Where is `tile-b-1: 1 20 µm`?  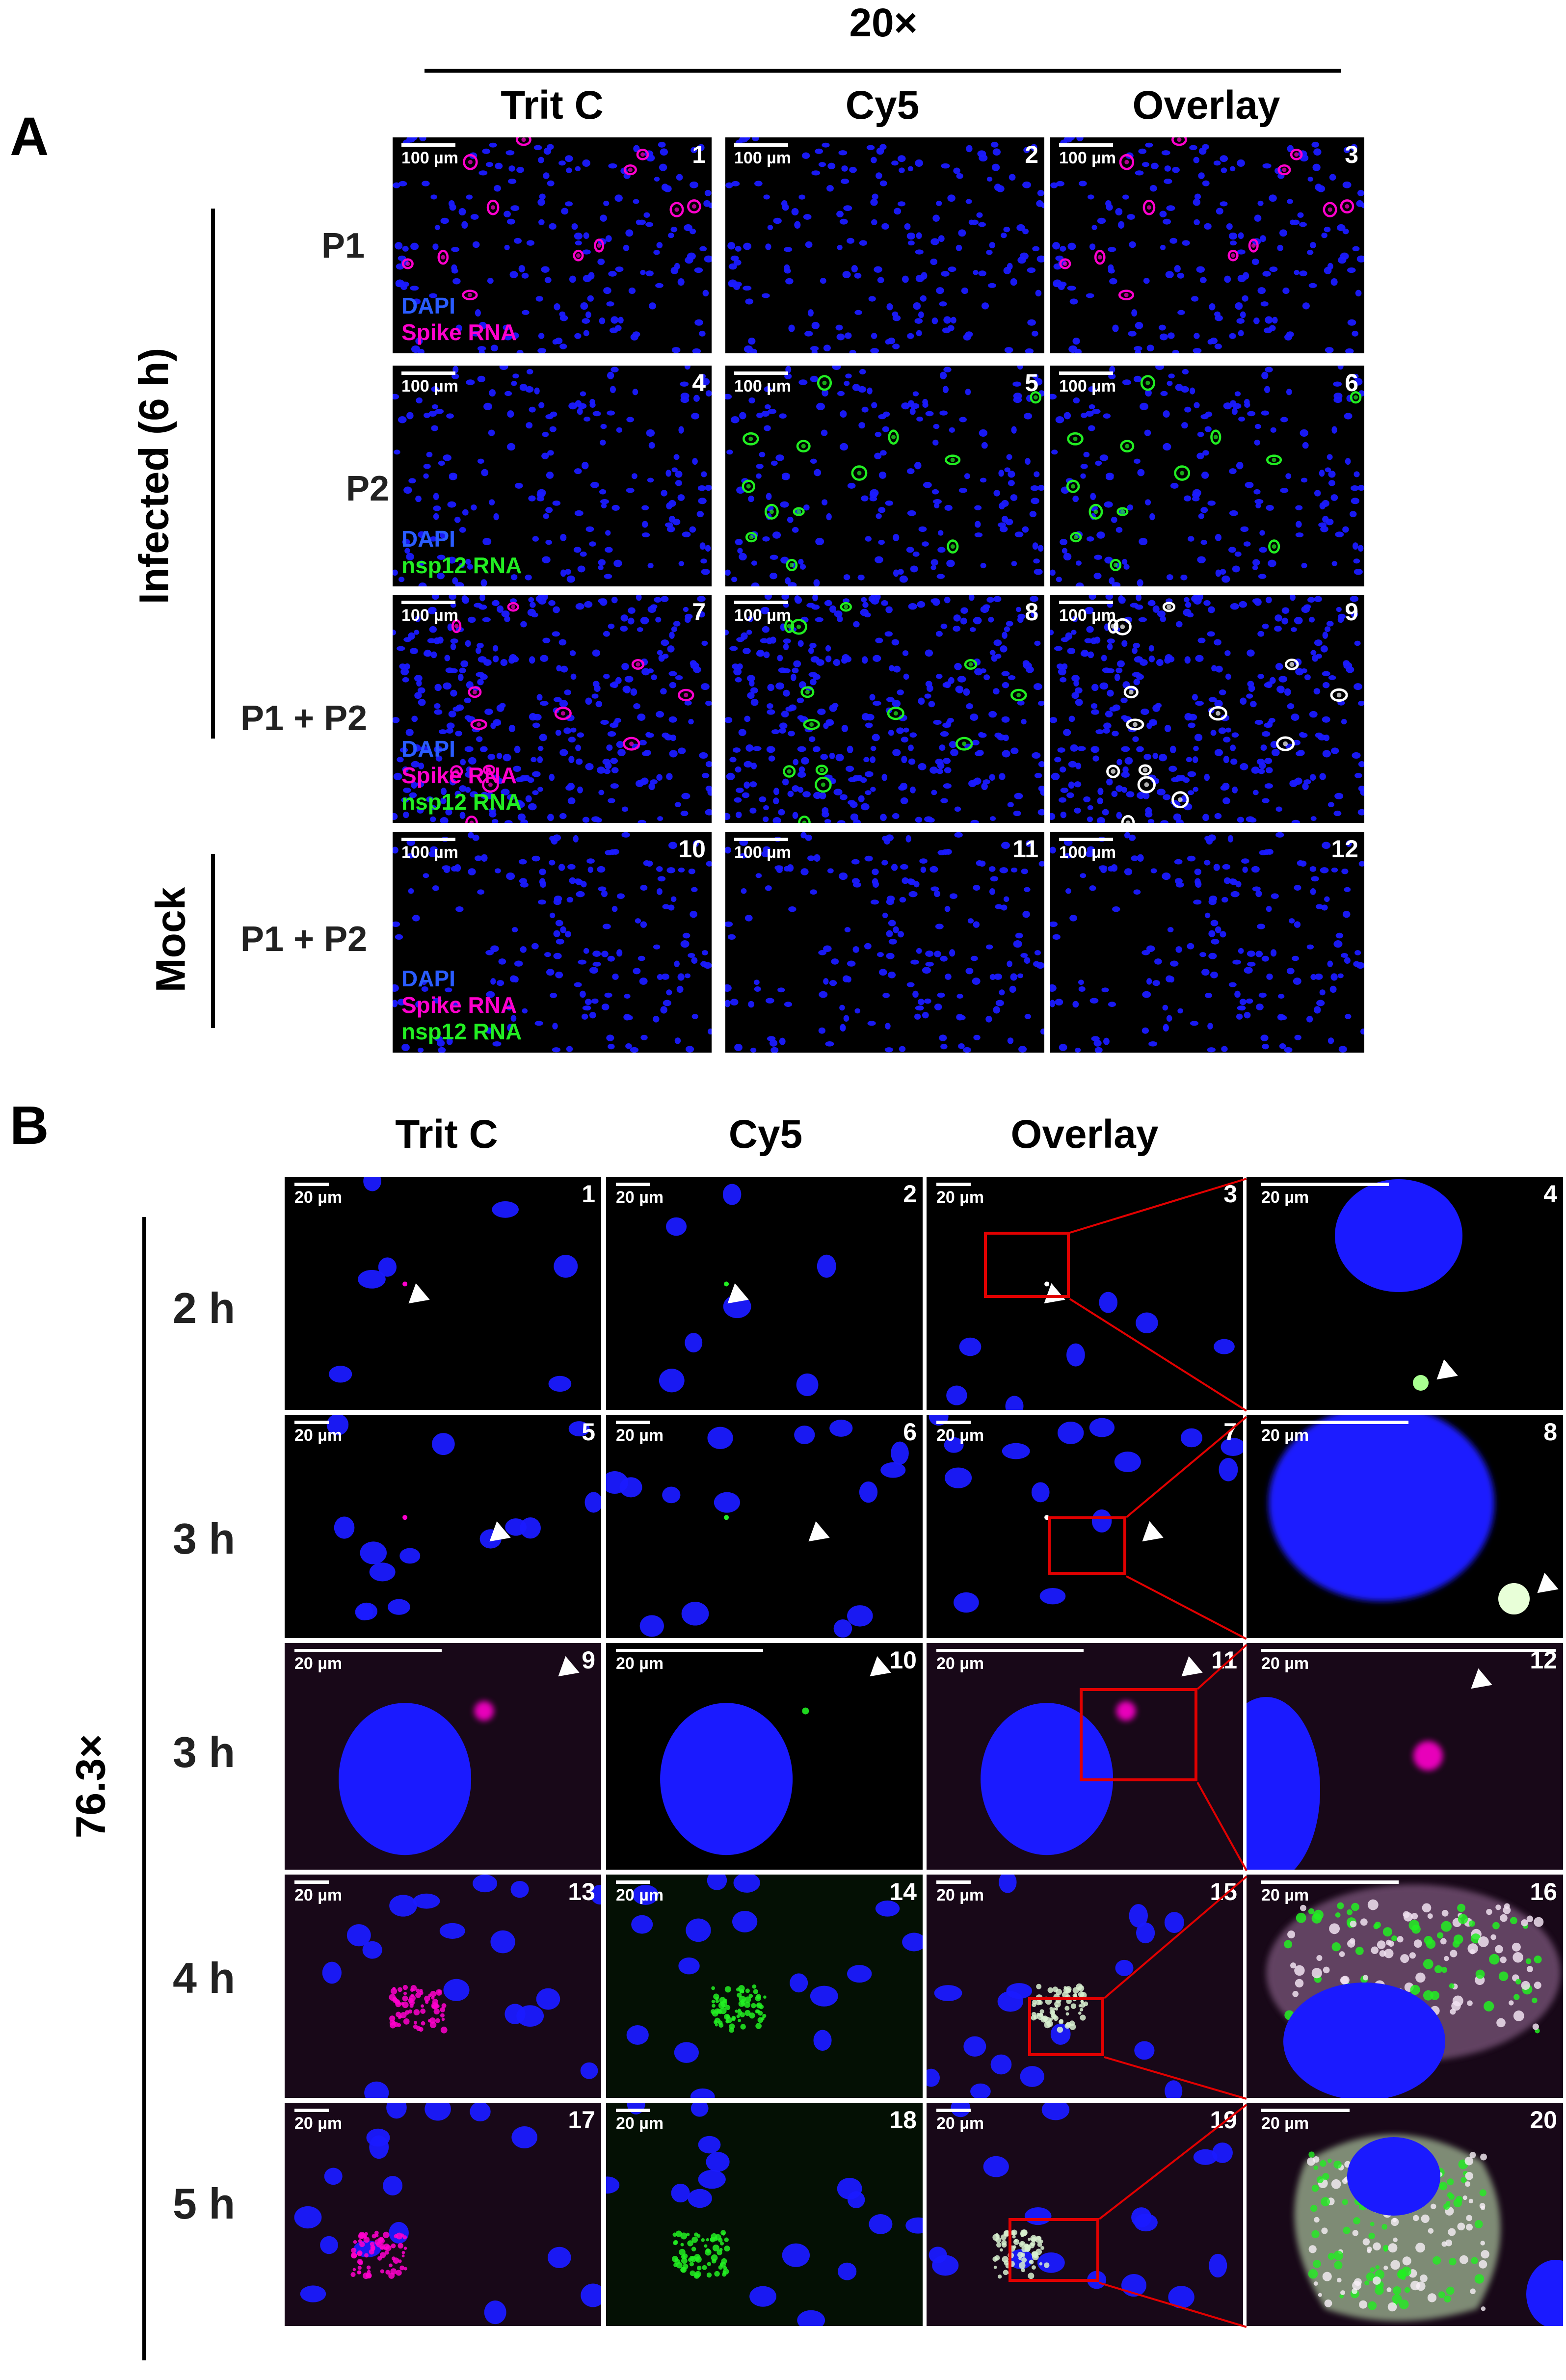
tile-b-1: 1 20 µm is located at coordinates (443, 1293).